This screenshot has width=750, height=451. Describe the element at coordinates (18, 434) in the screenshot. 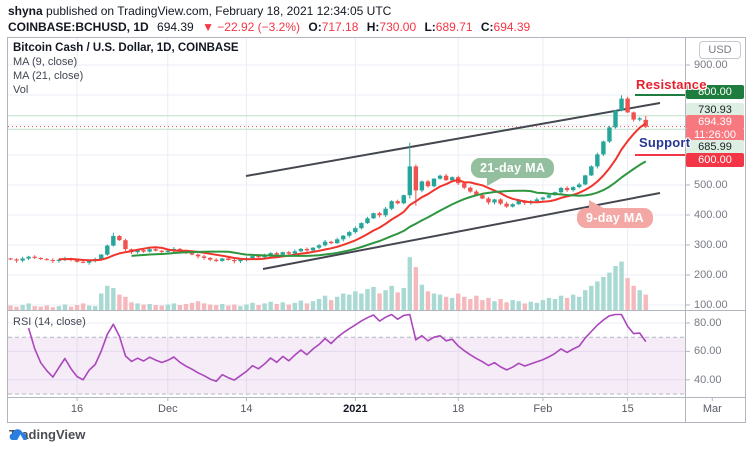

I see `tradingview-logo-icon` at that location.